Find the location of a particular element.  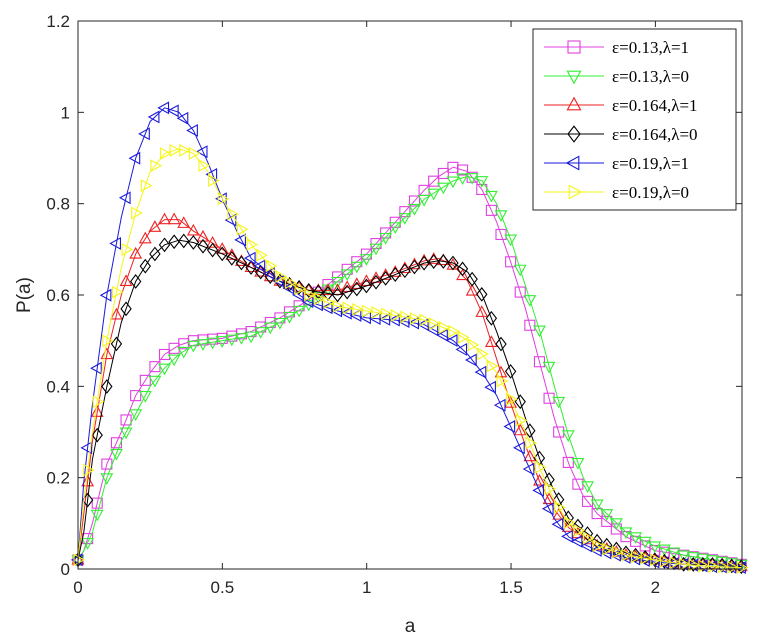

y-tick-label: 1 is located at coordinates (65, 112).